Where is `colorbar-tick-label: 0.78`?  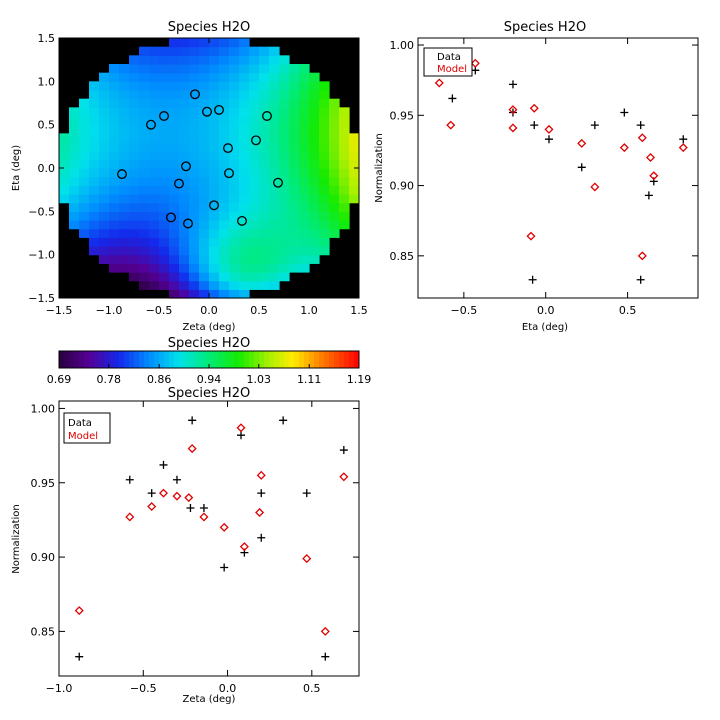
colorbar-tick-label: 0.78 is located at coordinates (109, 379).